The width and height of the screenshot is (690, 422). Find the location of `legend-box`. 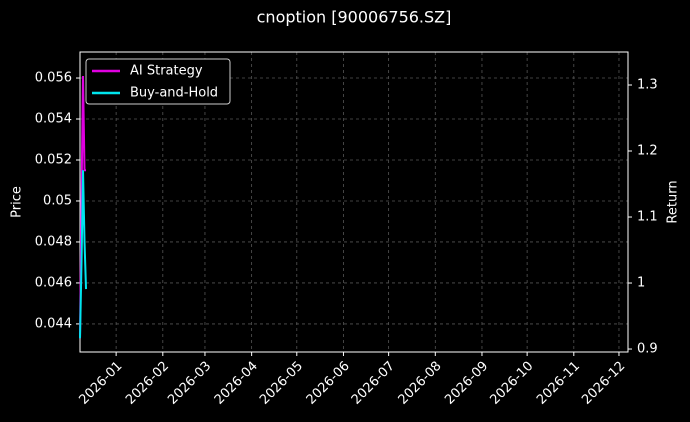

legend-box is located at coordinates (158, 81).